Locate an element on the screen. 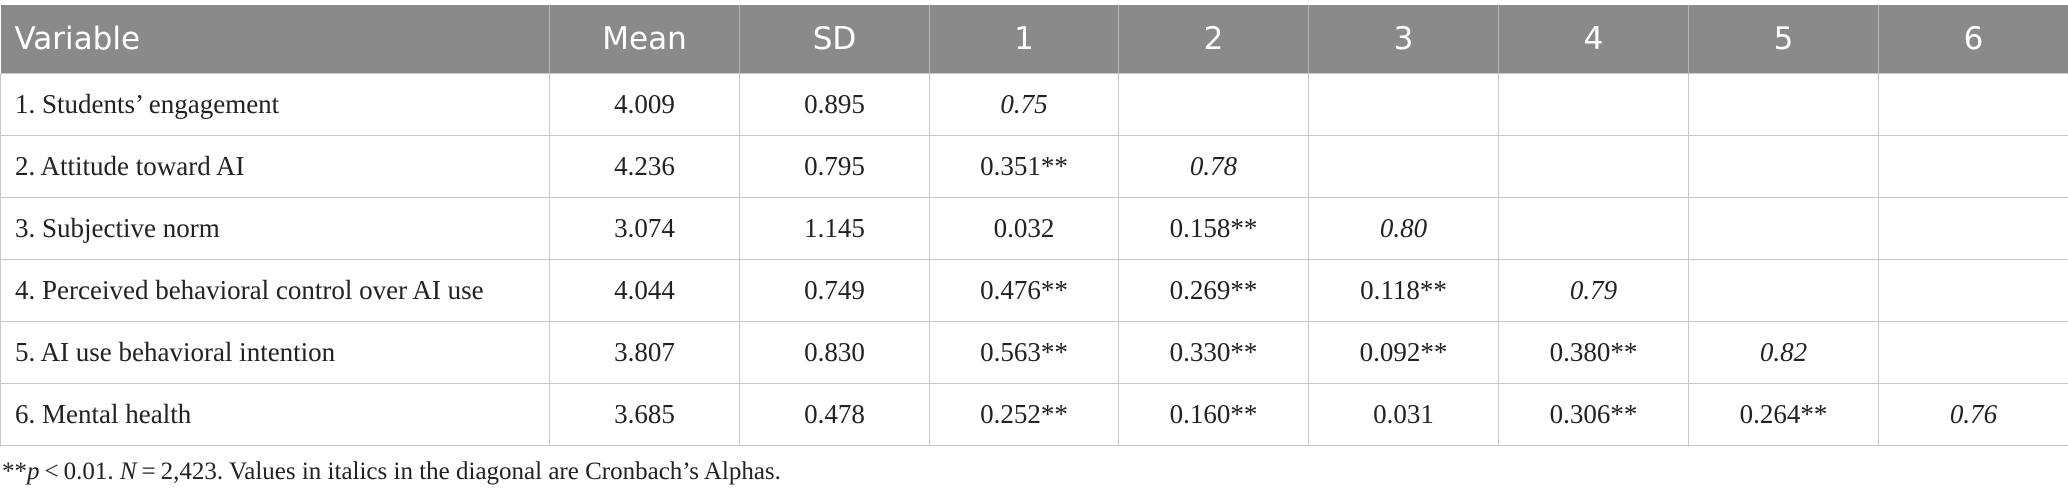 This screenshot has height=499, width=2068. header-cell: Mean is located at coordinates (644, 39).